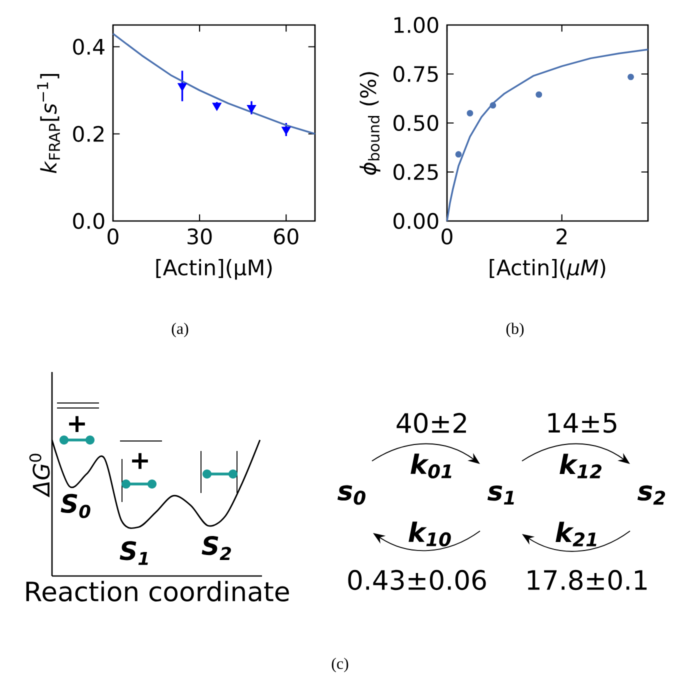 Image resolution: width=679 pixels, height=685 pixels. I want to click on text: k$_{21}$, so click(576, 534).